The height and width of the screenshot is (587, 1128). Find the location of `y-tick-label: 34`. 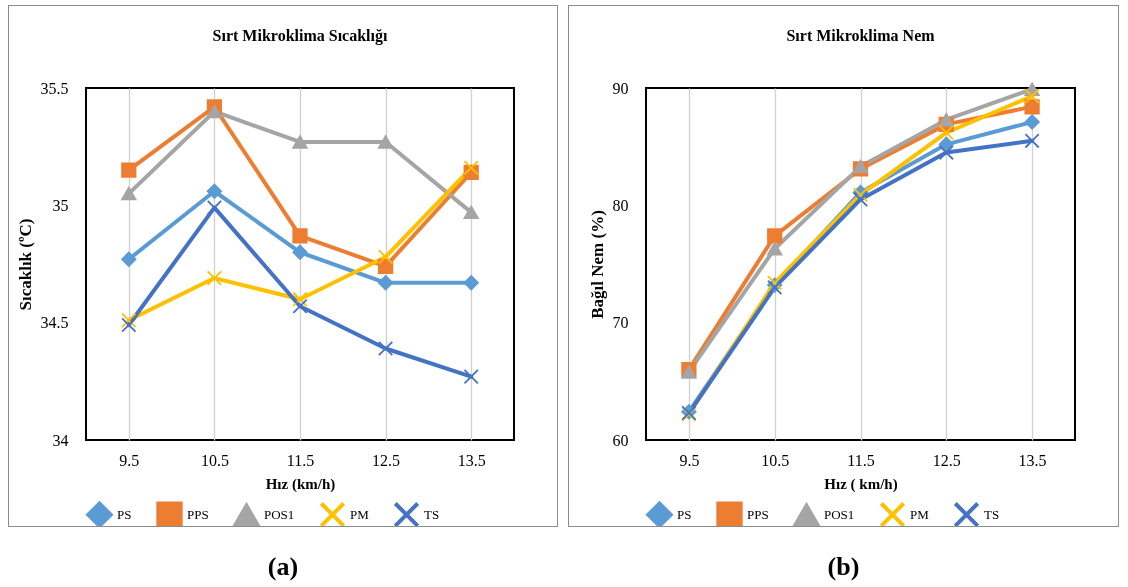

y-tick-label: 34 is located at coordinates (60, 440).